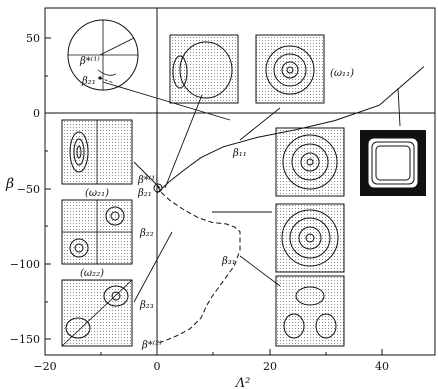  I want to click on beta2-label: β*⁽²⁾, so click(151, 345).